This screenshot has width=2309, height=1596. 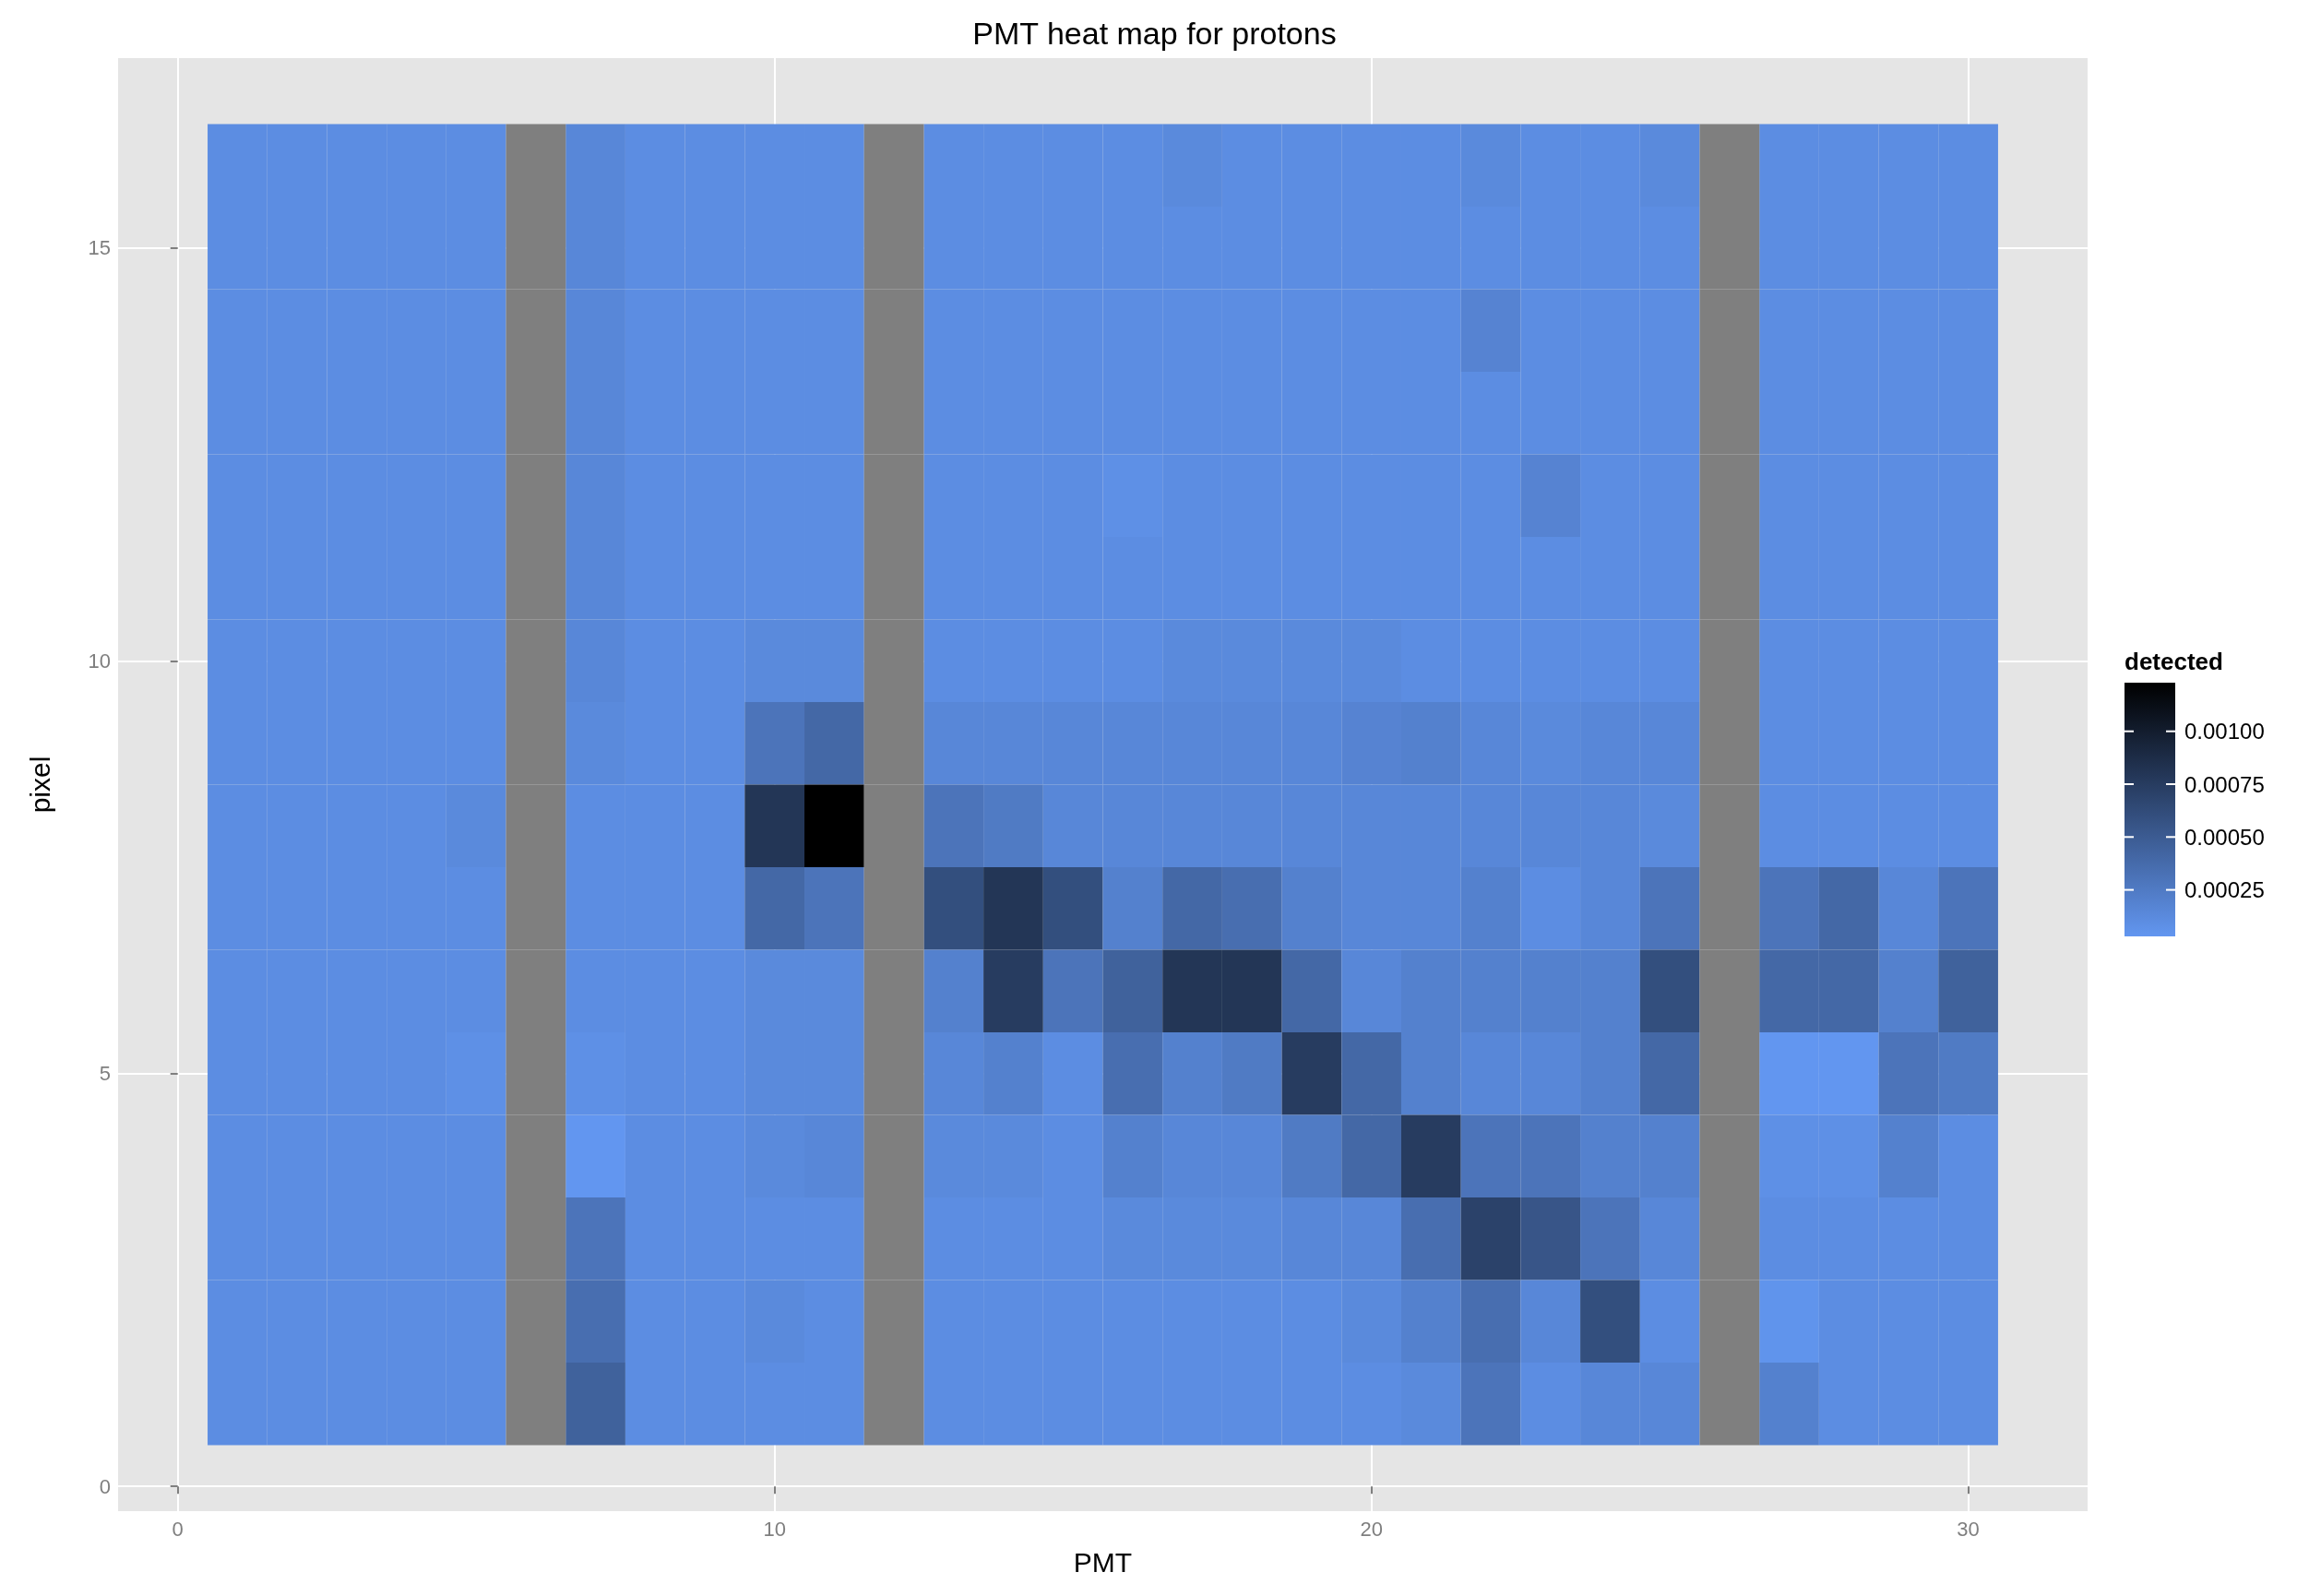 I want to click on color-bar-title: detected, so click(x=2174, y=661).